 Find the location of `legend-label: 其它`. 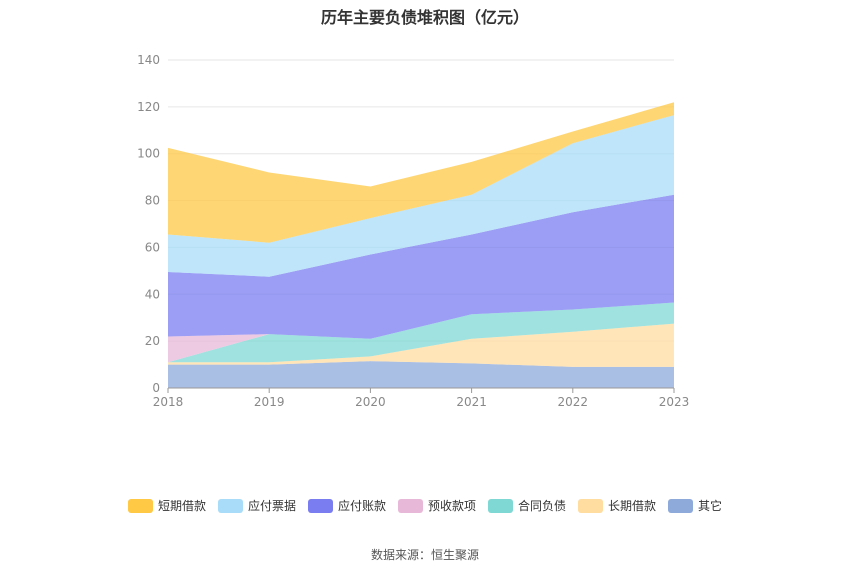

legend-label: 其它 is located at coordinates (710, 506).